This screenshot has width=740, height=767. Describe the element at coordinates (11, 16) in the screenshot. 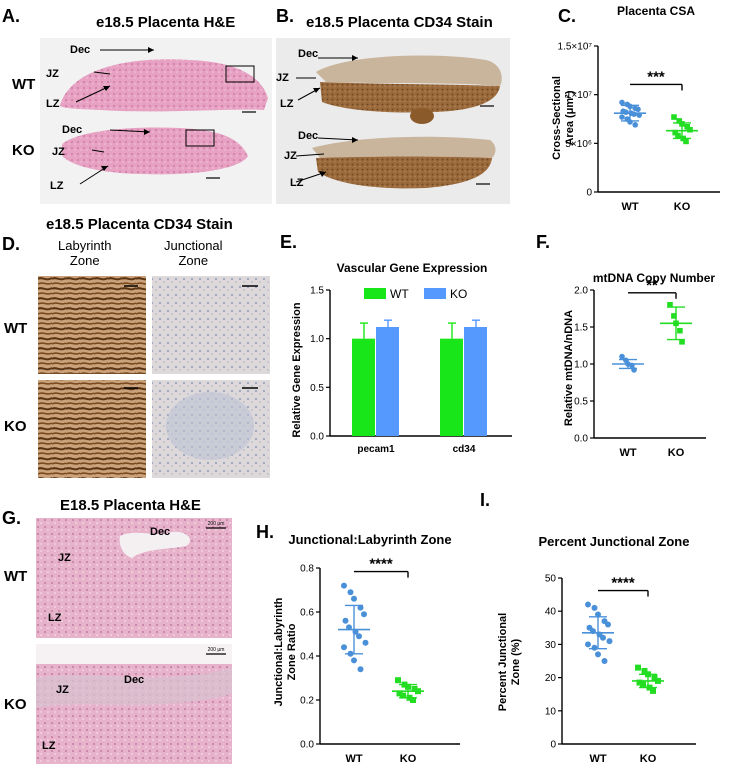

I see `panel-a-letter: A.` at that location.